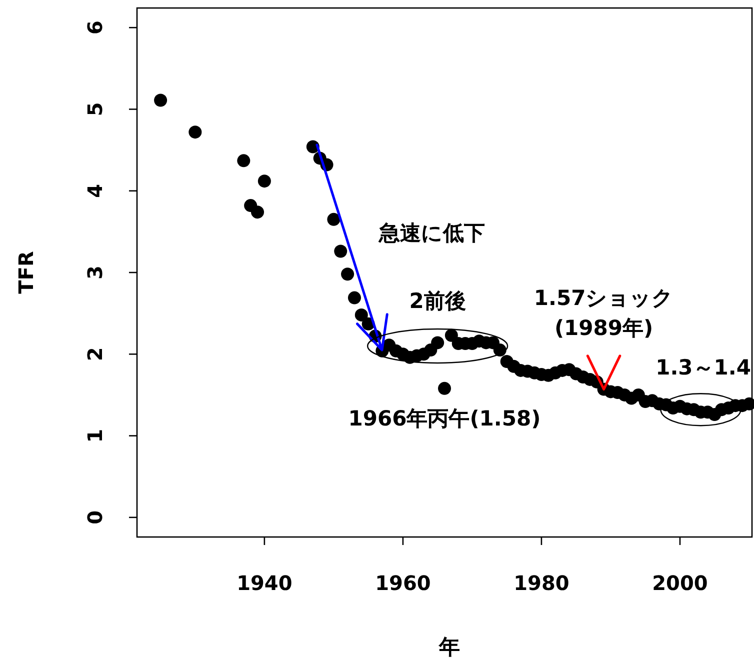  I want to click on y-tick-label: 2, so click(95, 354).